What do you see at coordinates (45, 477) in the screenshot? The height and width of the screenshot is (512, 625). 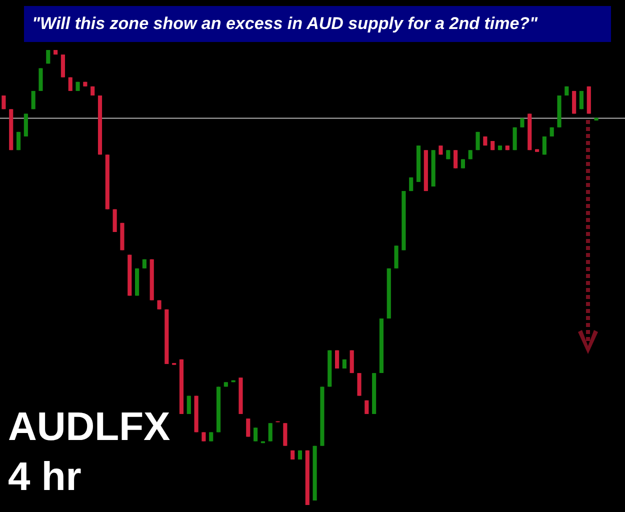 I see `text: 4 hr` at bounding box center [45, 477].